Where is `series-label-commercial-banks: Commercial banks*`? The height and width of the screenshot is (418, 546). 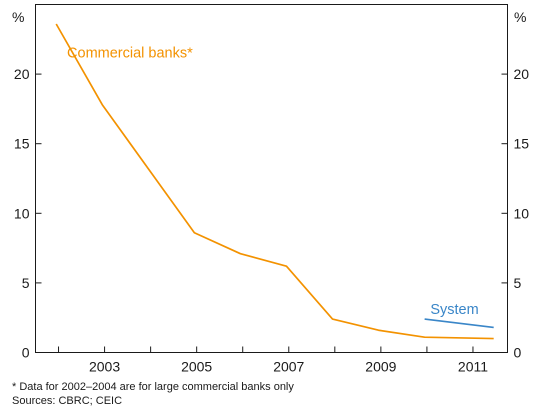
series-label-commercial-banks: Commercial banks* is located at coordinates (130, 53).